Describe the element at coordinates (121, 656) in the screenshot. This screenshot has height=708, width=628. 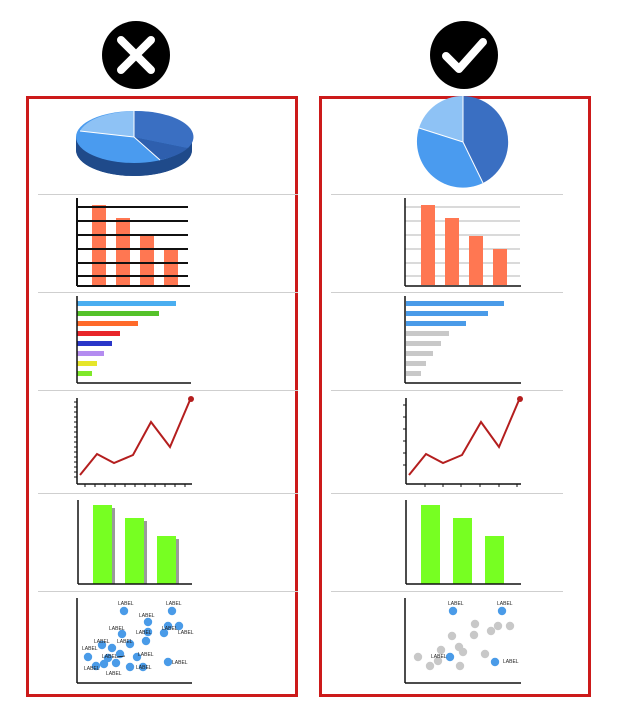
I see `label-leader-line` at that location.